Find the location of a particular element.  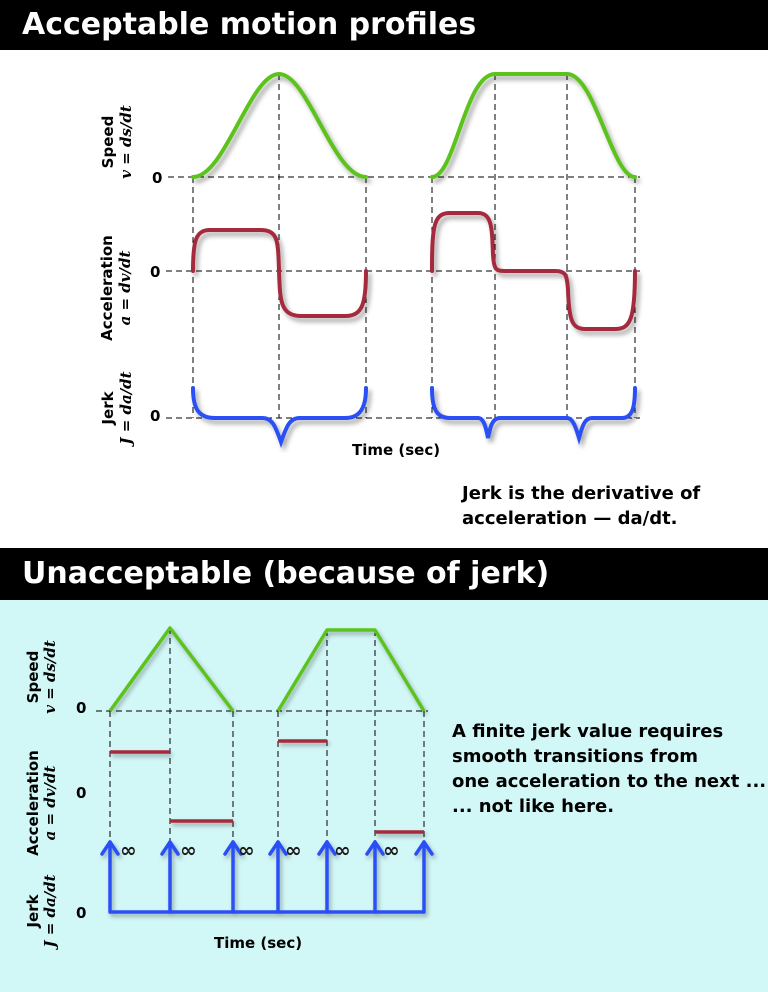

bottom-gridlines is located at coordinates (262, 770).